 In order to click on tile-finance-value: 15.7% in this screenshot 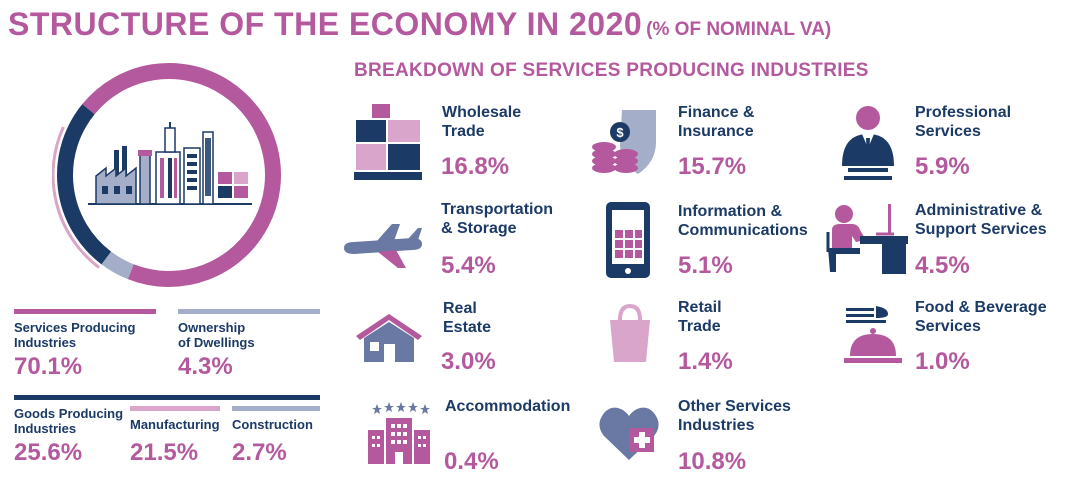, I will do `click(712, 166)`.